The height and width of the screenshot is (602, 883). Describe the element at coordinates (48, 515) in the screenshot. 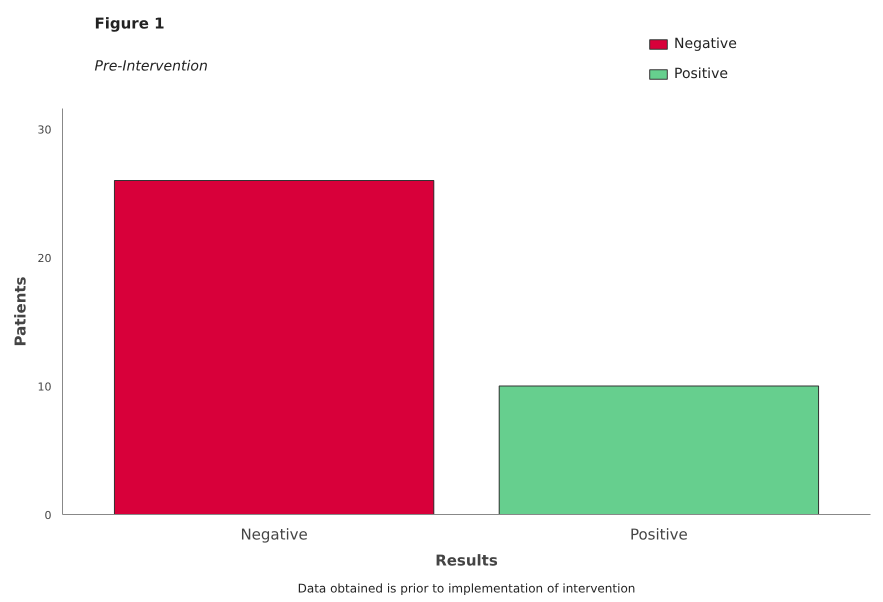

I see `y-tick-label: 0` at that location.